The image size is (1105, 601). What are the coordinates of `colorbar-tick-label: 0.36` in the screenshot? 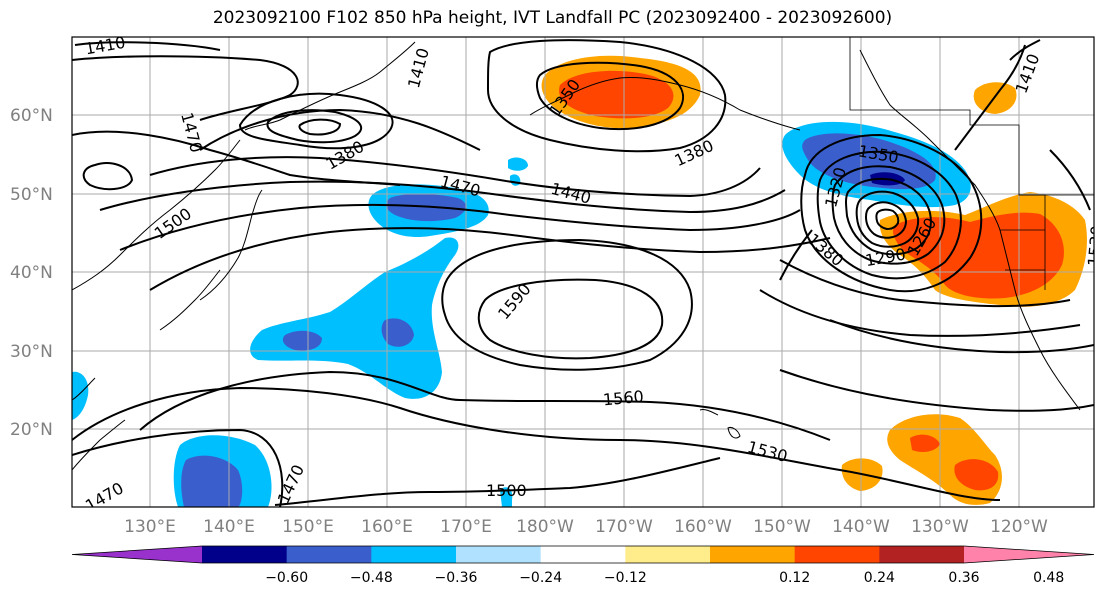 It's located at (963, 578).